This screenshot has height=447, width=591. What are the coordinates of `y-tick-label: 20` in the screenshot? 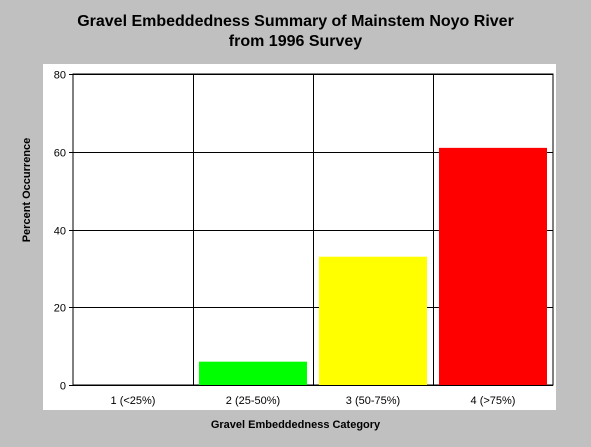 It's located at (60, 309).